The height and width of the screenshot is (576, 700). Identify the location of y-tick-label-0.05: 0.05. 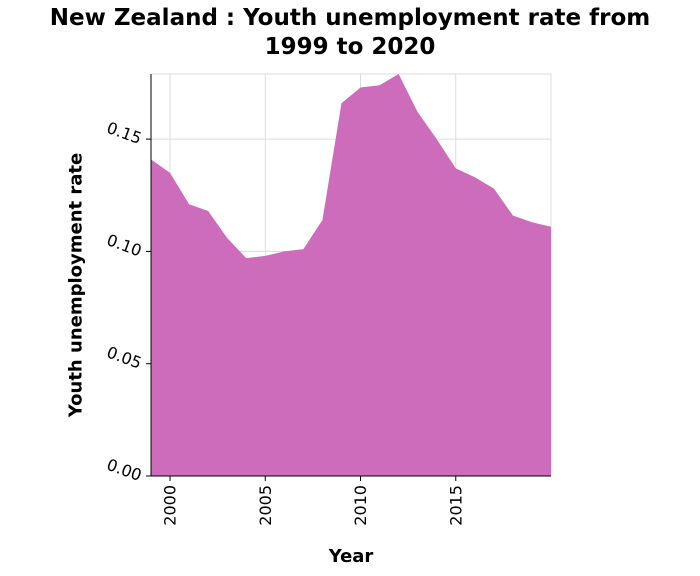
(124, 358).